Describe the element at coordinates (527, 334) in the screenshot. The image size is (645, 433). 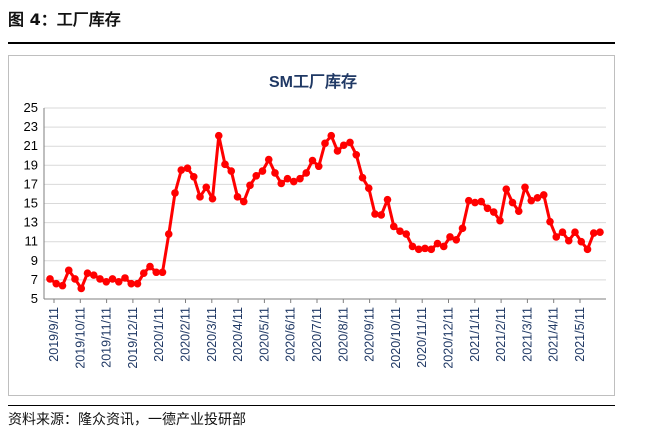
I see `x-tick-label: 2021/3/11` at that location.